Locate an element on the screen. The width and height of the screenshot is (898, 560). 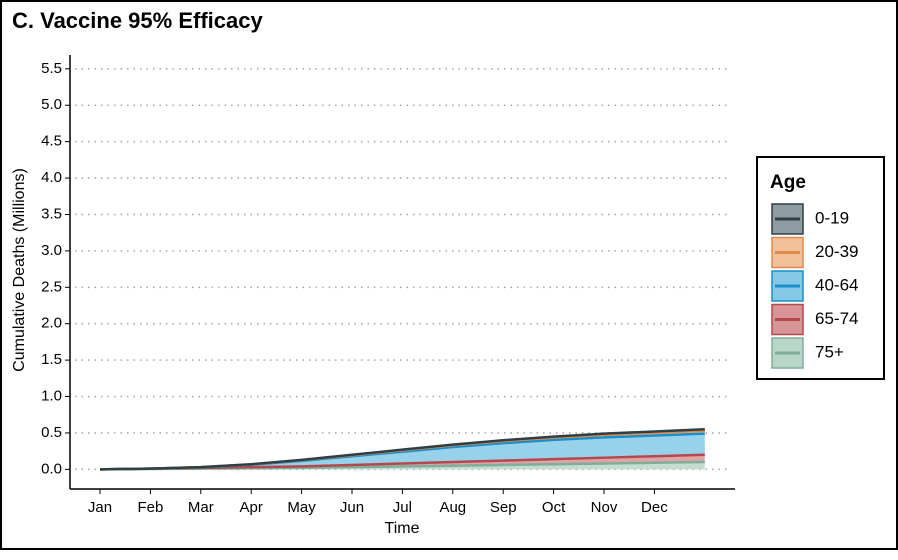
y-tick-label: 0.0 is located at coordinates (51, 468).